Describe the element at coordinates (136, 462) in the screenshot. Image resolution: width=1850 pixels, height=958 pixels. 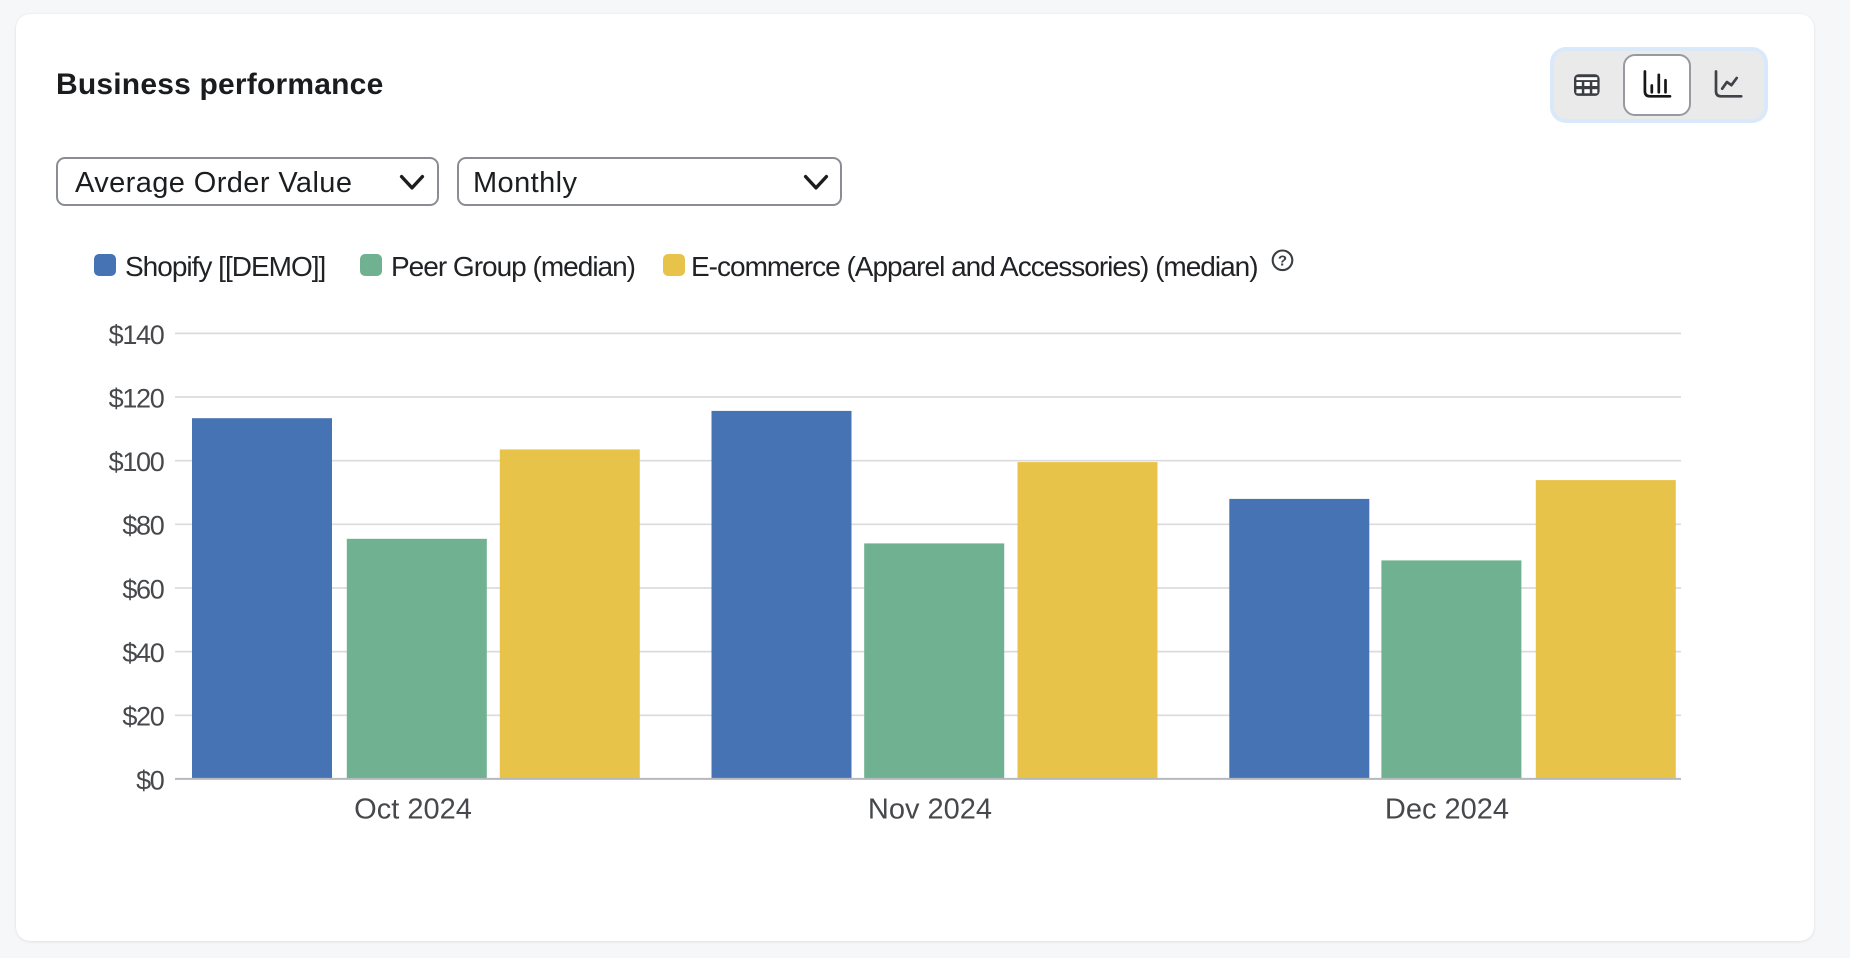
I see `svg-text: $100` at that location.